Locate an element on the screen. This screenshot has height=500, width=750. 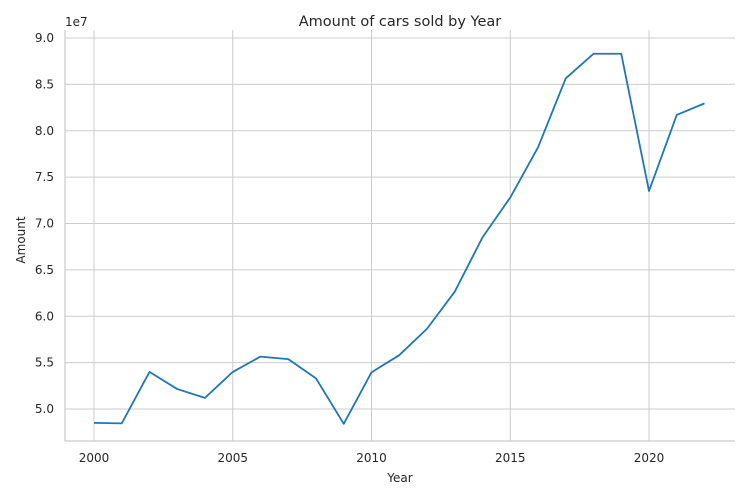
x-tick-label: 2000 is located at coordinates (94, 458).